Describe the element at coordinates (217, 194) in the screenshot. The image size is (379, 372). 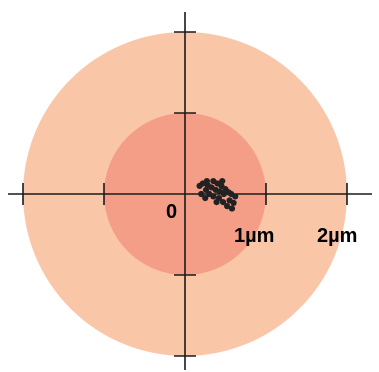
I see `points-layer` at that location.